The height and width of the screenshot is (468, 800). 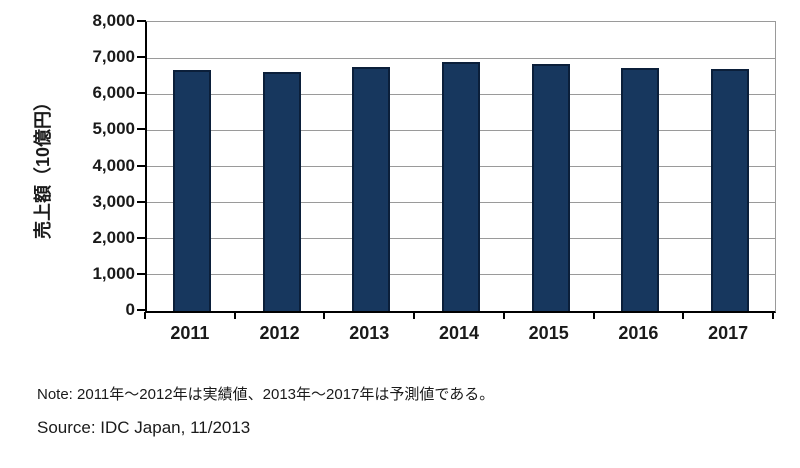 I want to click on y-tick-label-3000: 3,000, so click(x=113, y=201).